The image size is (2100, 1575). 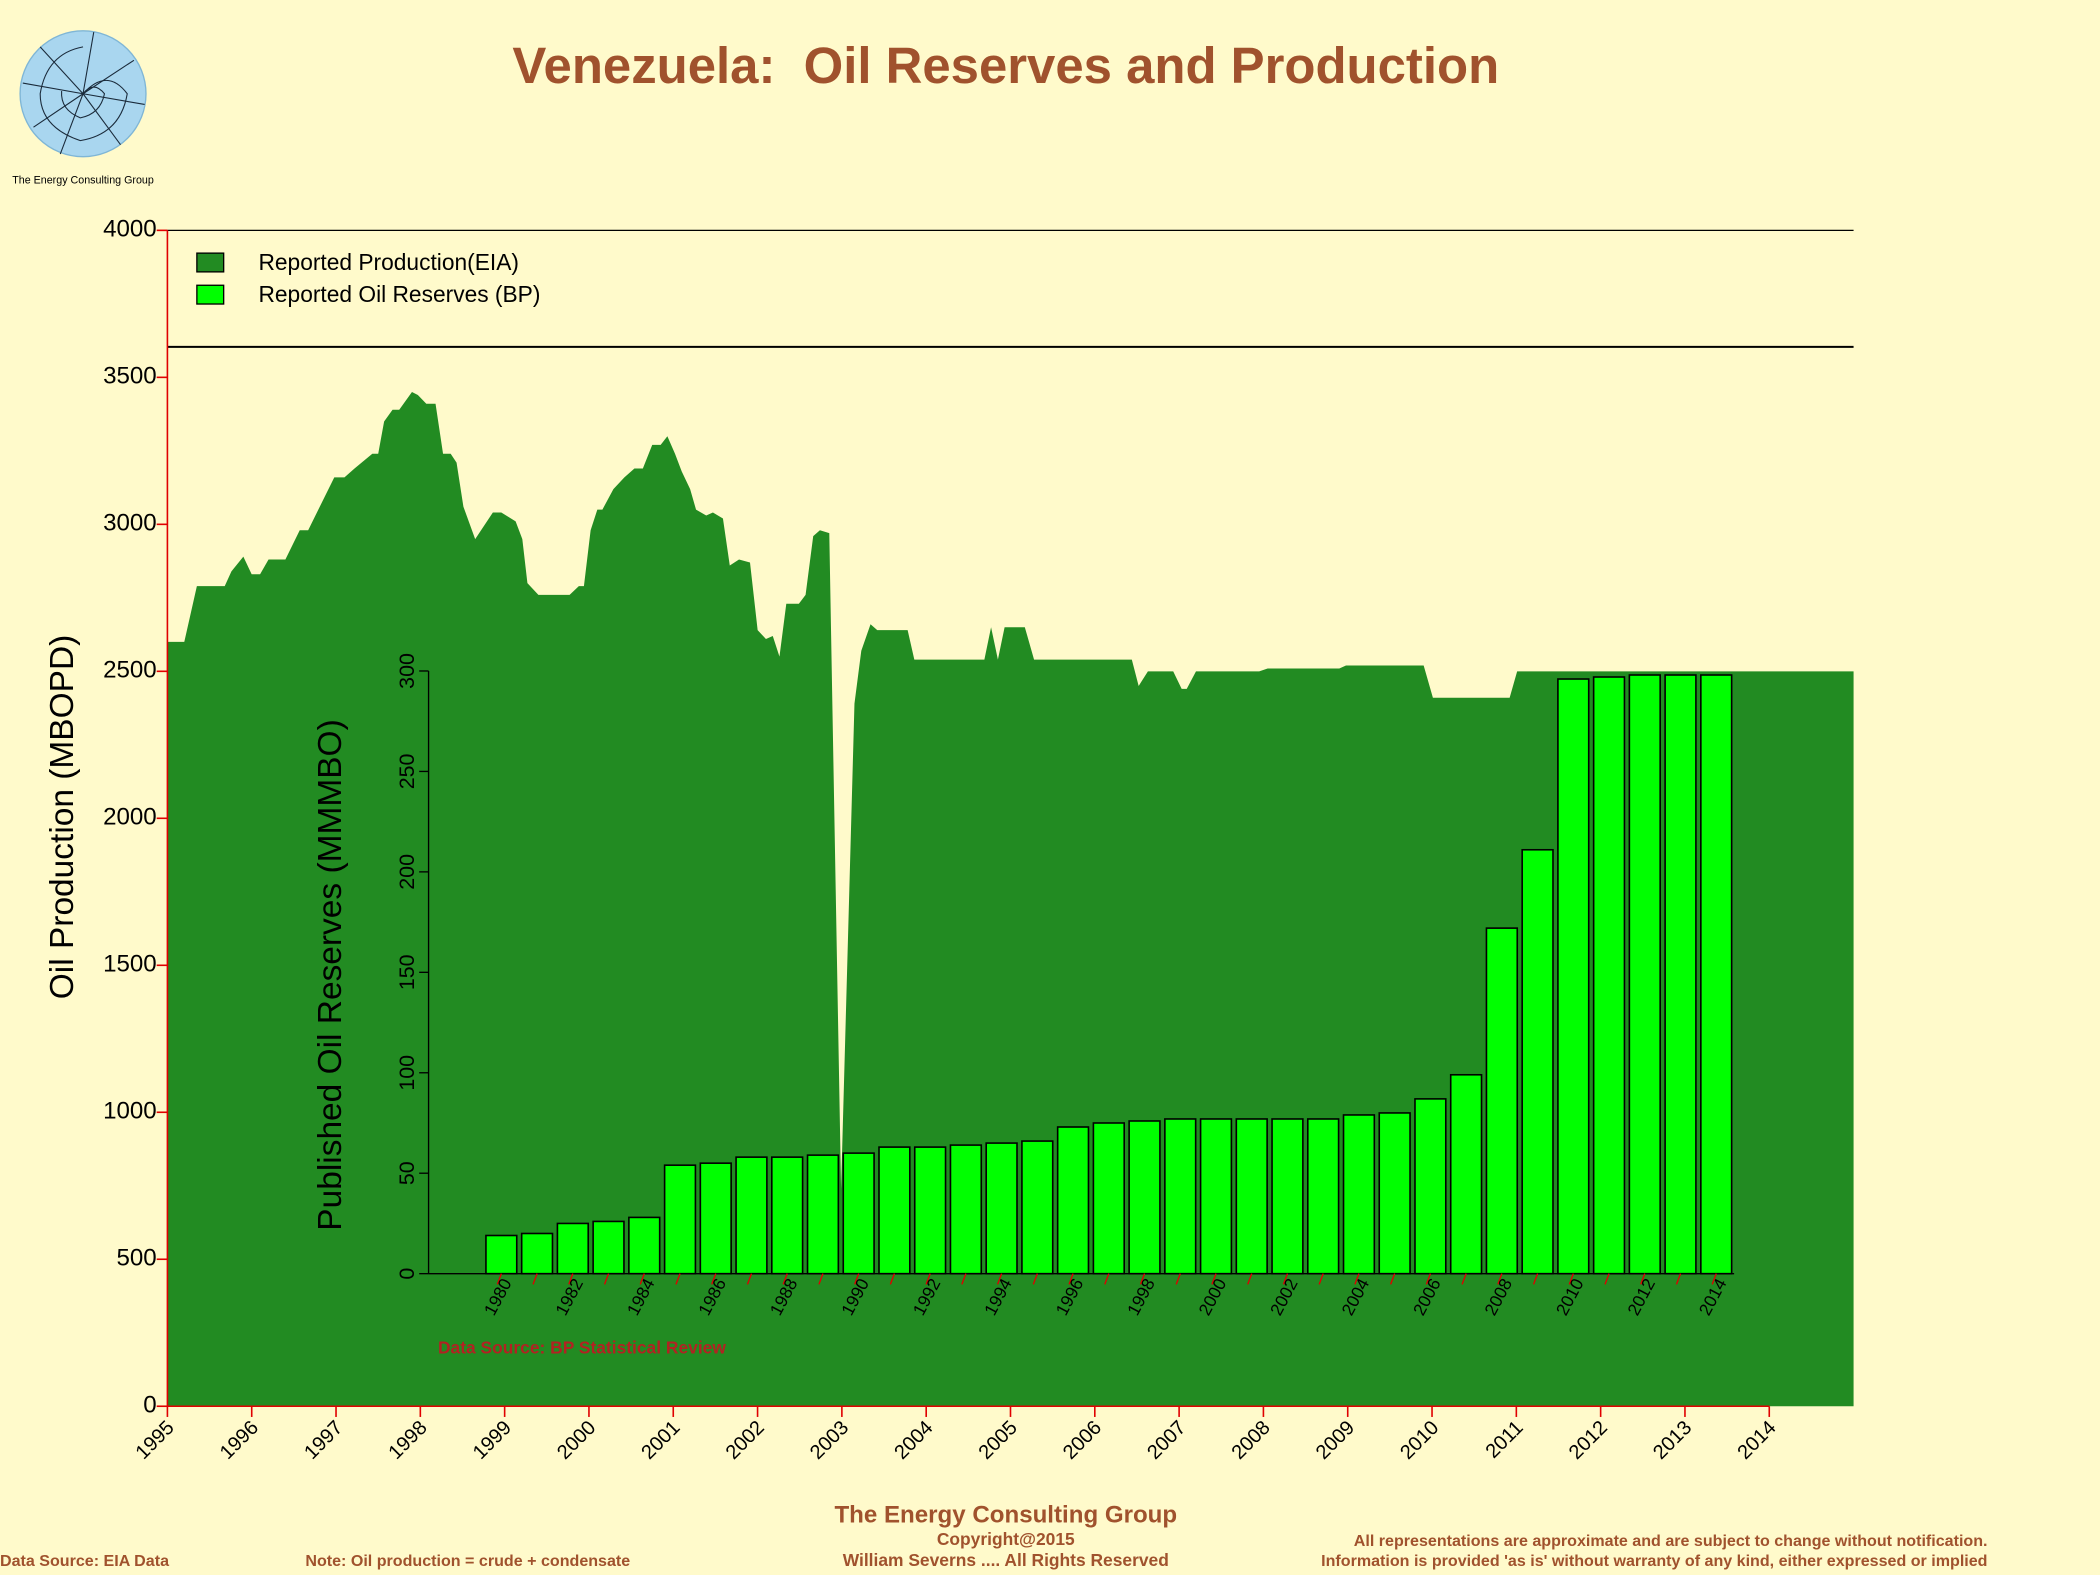 I want to click on y-tick-label: 500, so click(x=136, y=1258).